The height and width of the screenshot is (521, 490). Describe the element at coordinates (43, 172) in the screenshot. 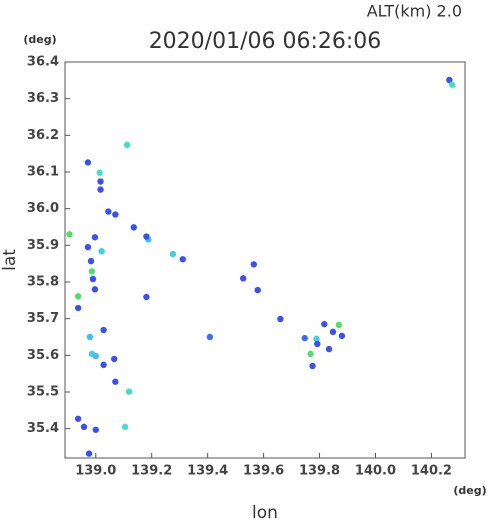

I see `y-tick-label: 36.1` at that location.